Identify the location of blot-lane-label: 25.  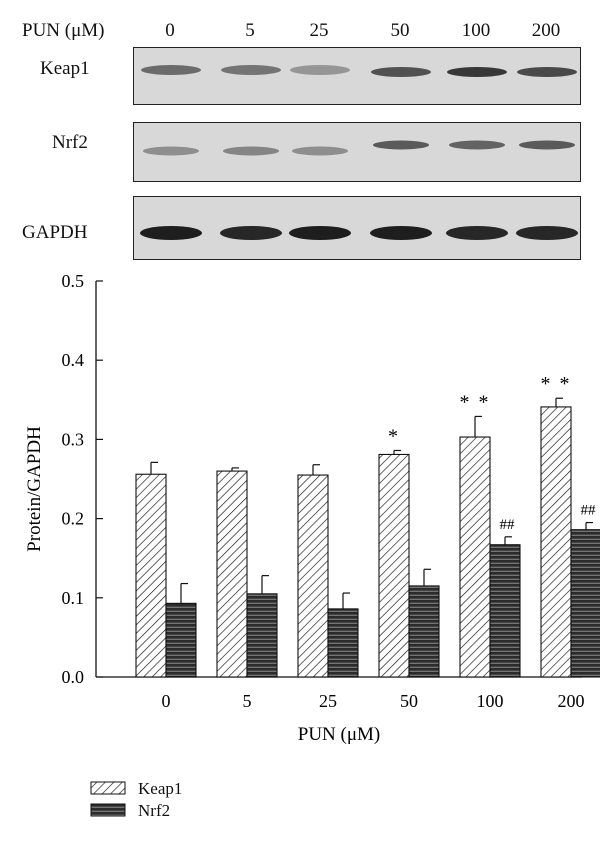
(319, 30).